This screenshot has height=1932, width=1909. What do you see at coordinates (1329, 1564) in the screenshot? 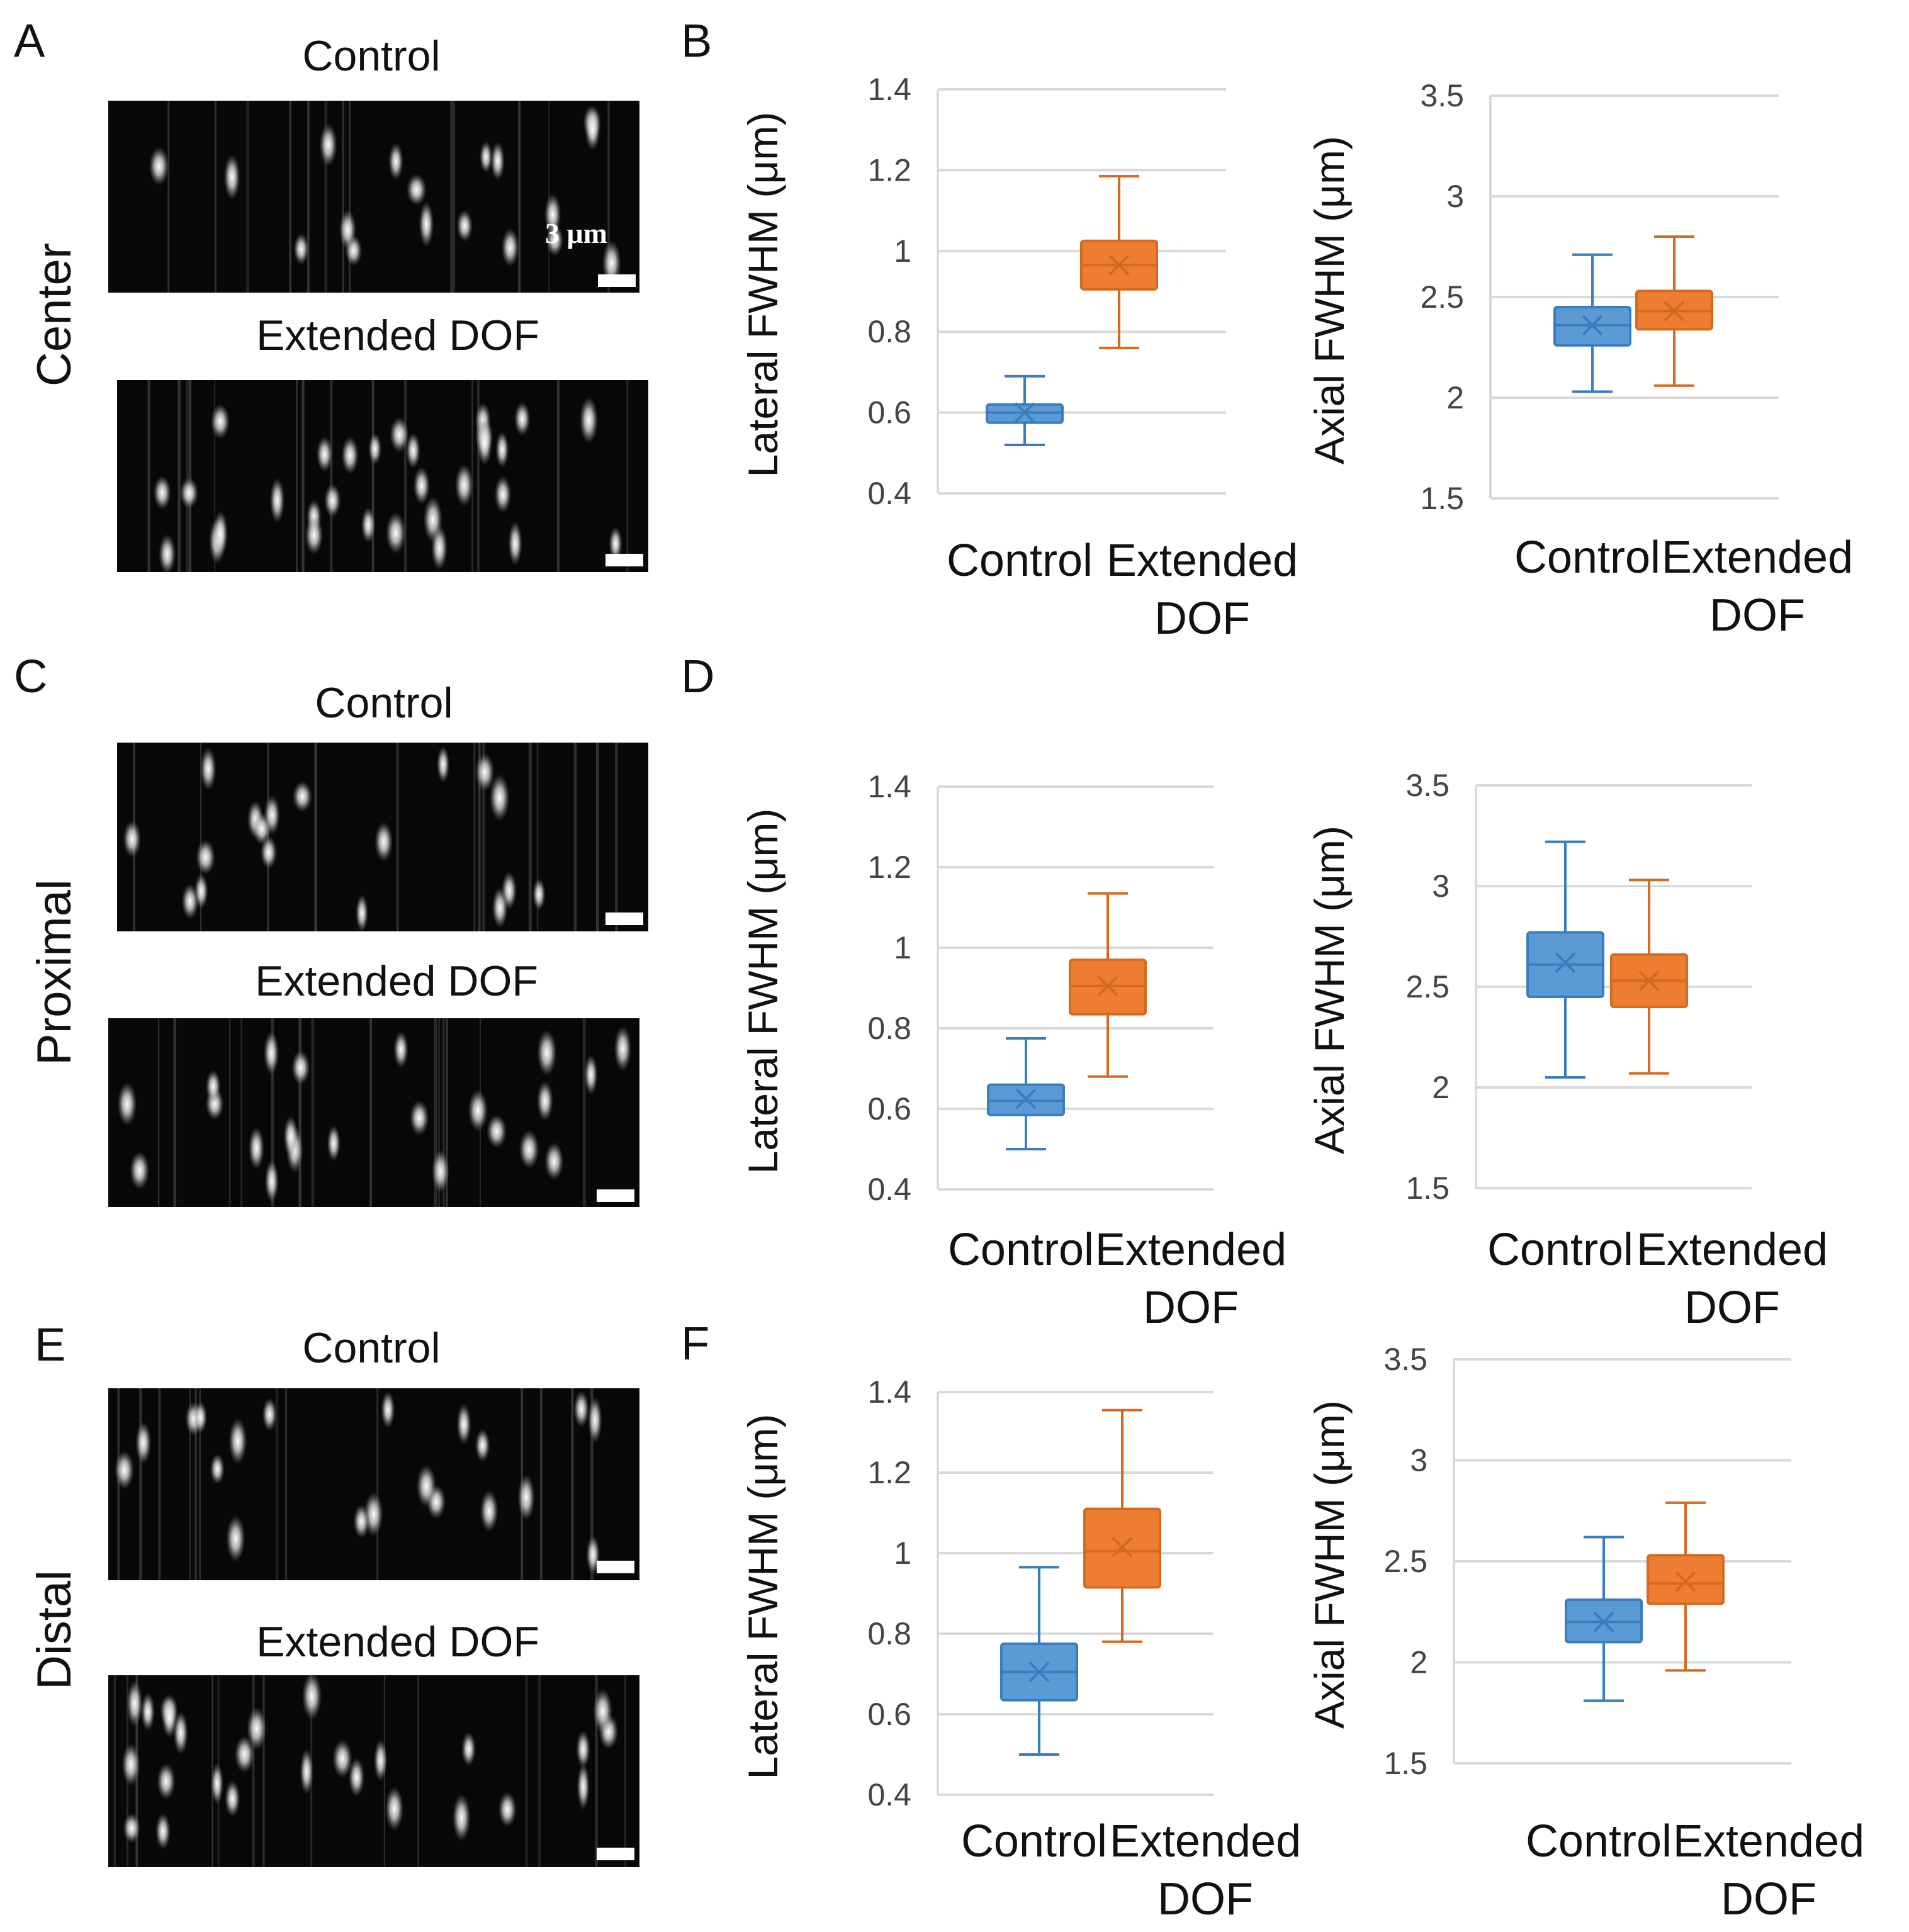
I see `y-axis-label: Axial FWHM (μm)` at bounding box center [1329, 1564].